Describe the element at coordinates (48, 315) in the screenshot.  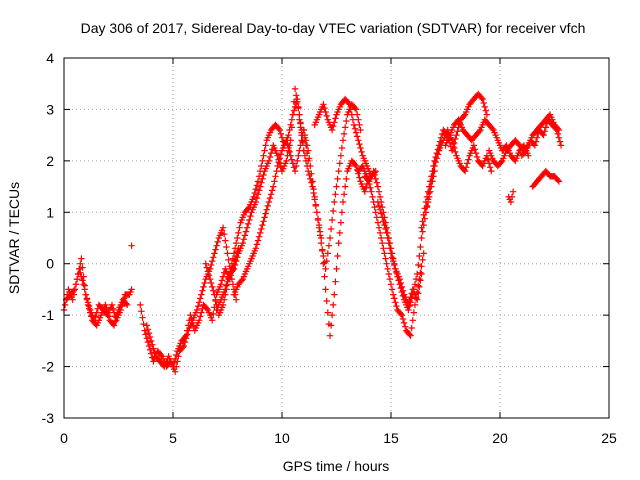
I see `y-tick-label: -1` at that location.